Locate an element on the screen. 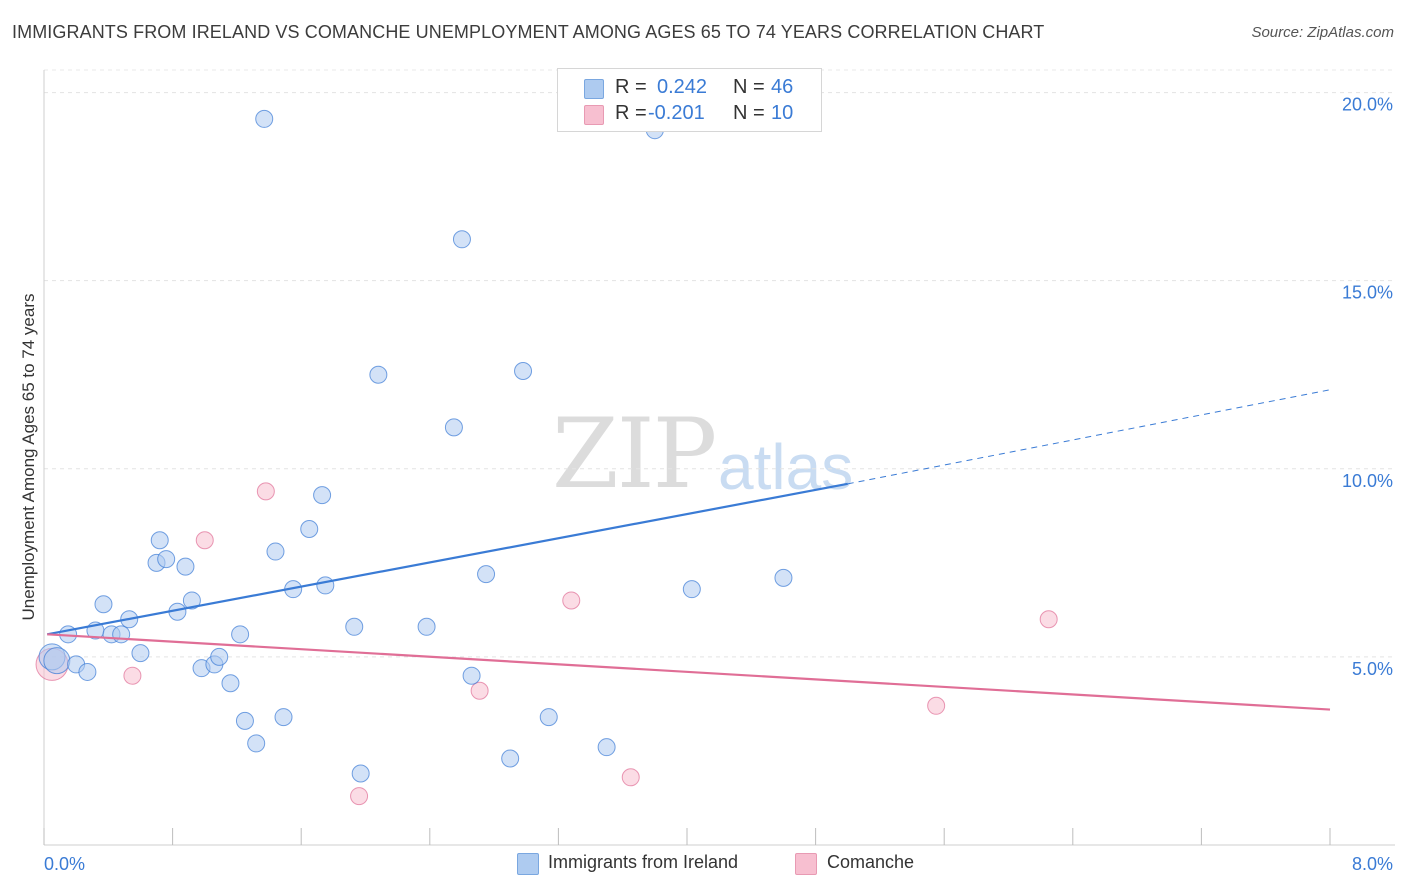 This screenshot has height=892, width=1406. legend-r-value: -0.201 is located at coordinates (676, 113).